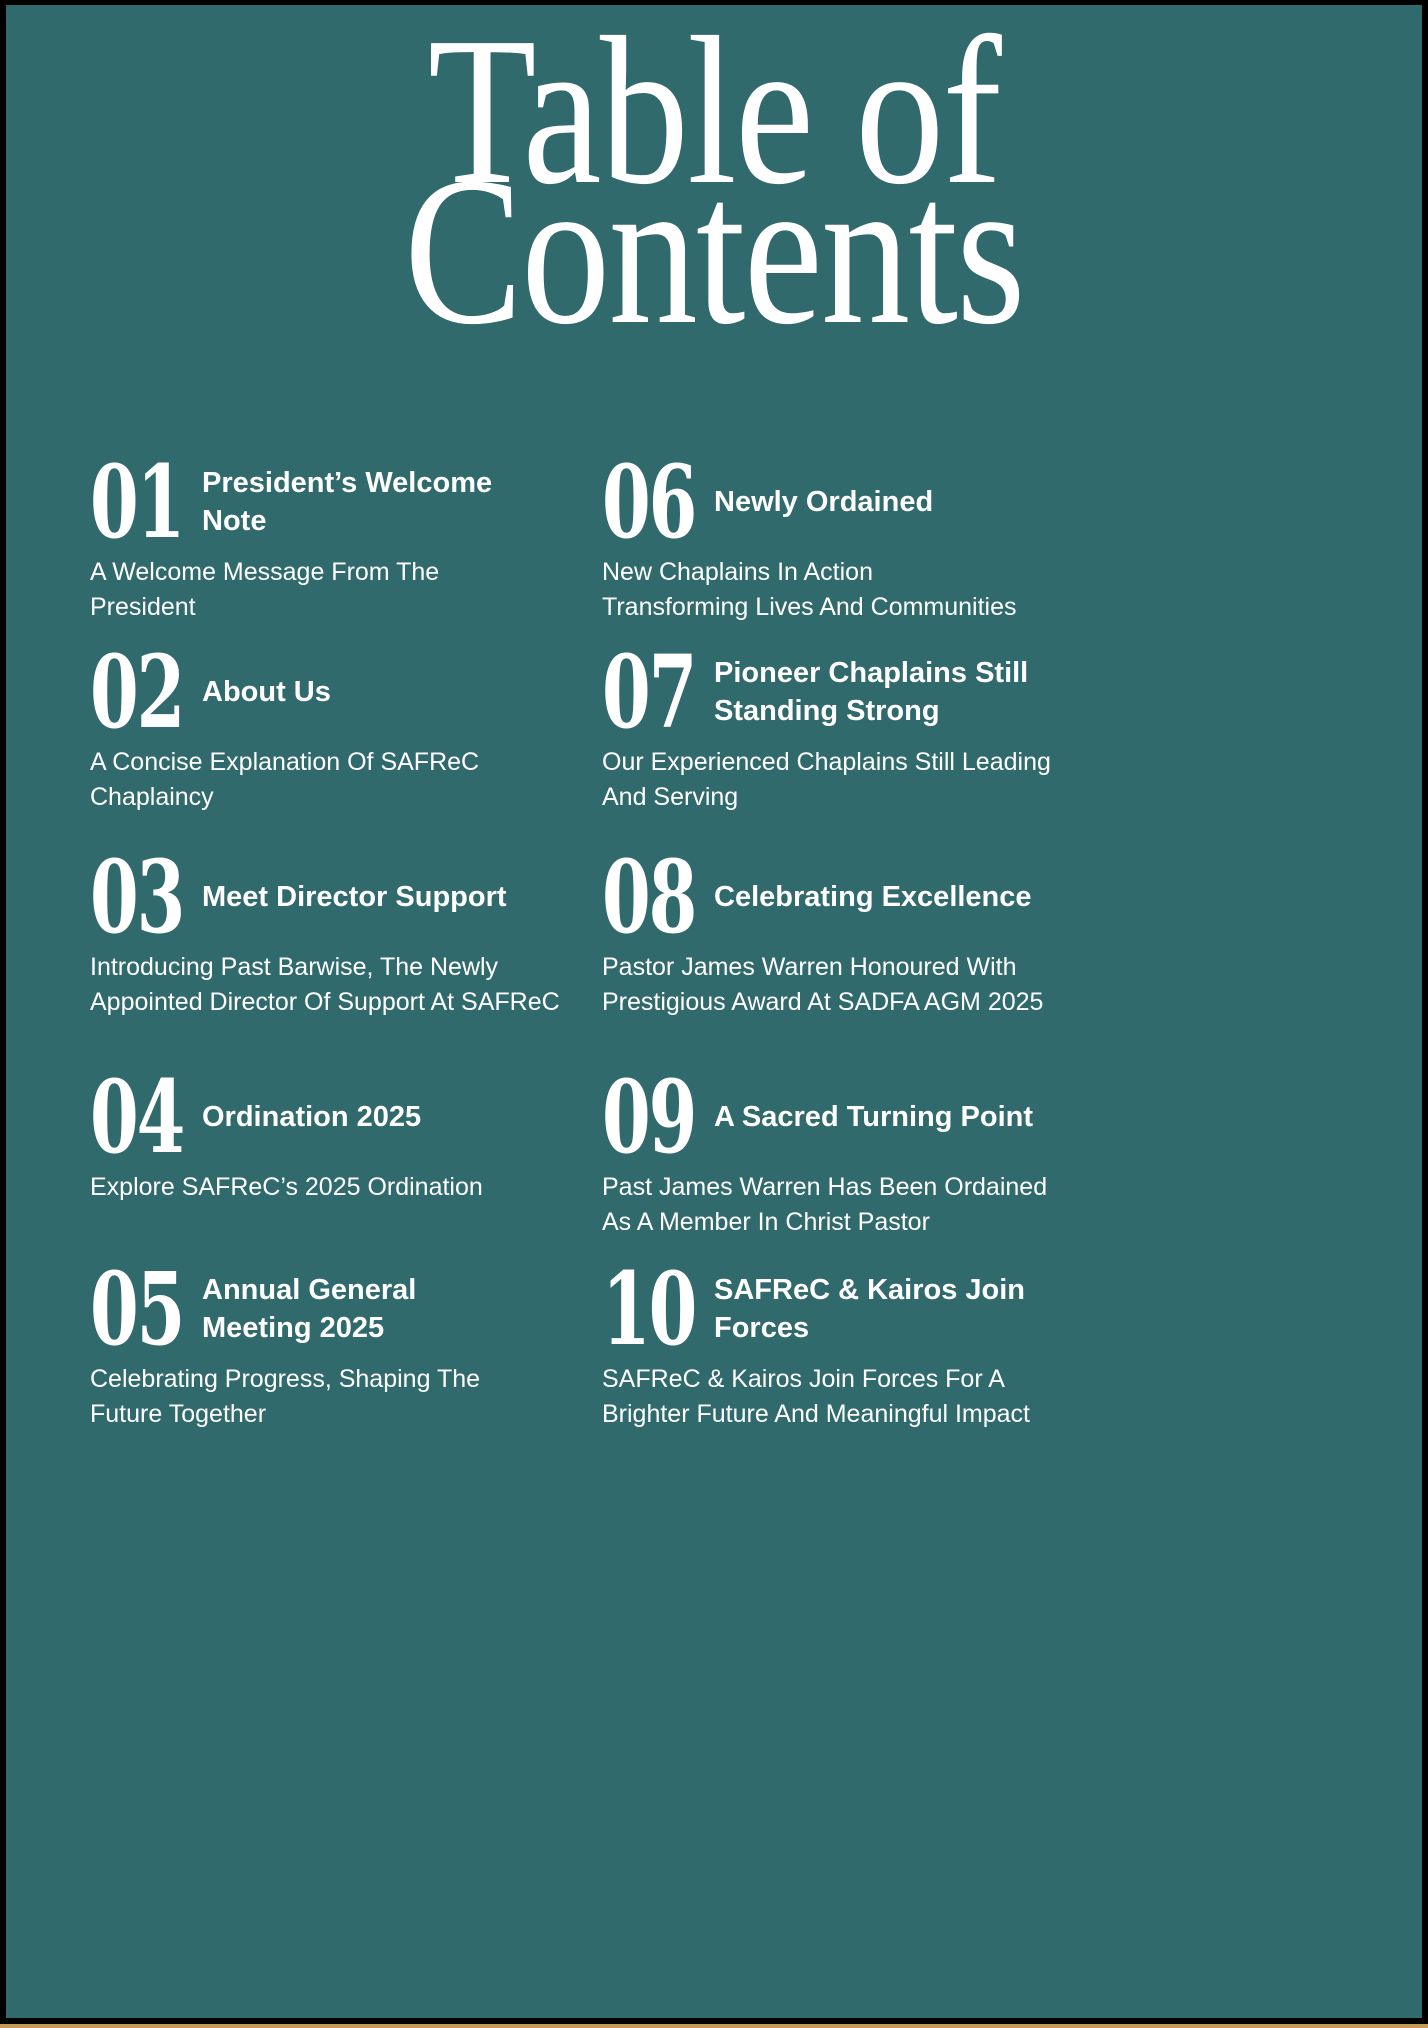 Image resolution: width=1428 pixels, height=2028 pixels. What do you see at coordinates (824, 501) in the screenshot?
I see `entry-title: Newly Ordained` at bounding box center [824, 501].